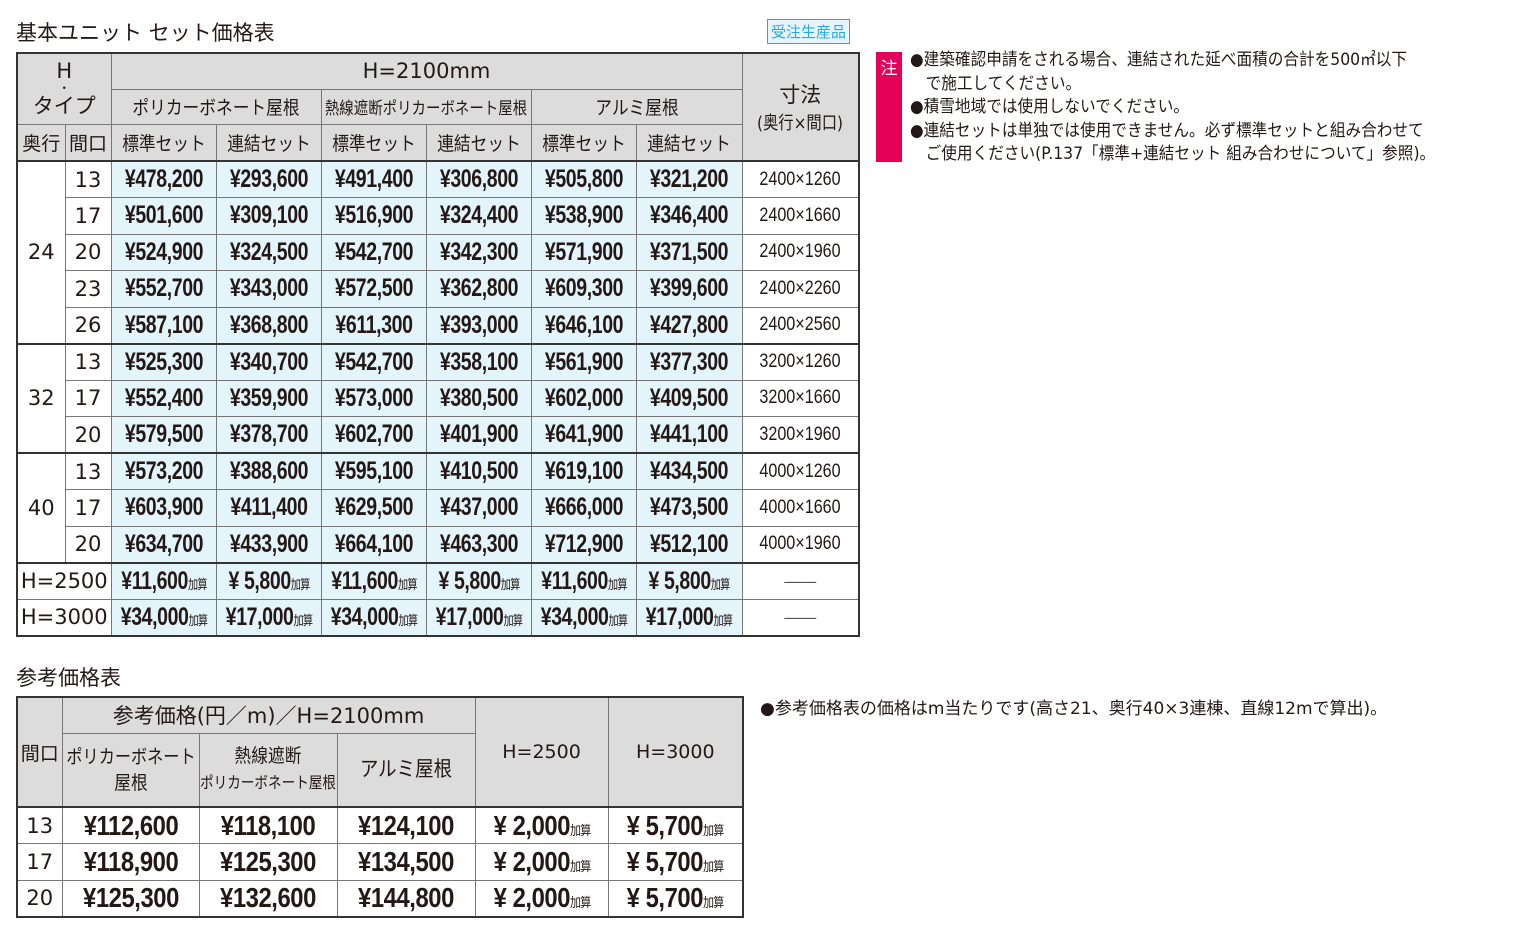  What do you see at coordinates (636, 106) in the screenshot?
I see `roof-header-content: アルミ屋根` at bounding box center [636, 106].